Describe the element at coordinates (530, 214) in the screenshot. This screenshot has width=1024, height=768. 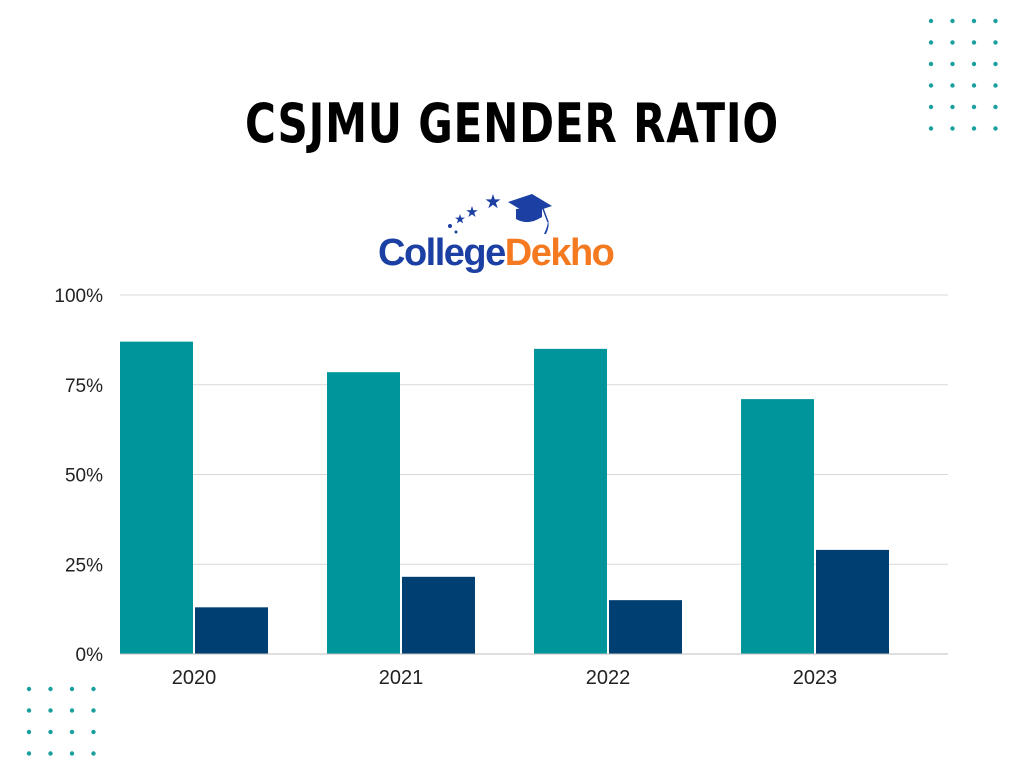
I see `graduation-cap-icon` at that location.